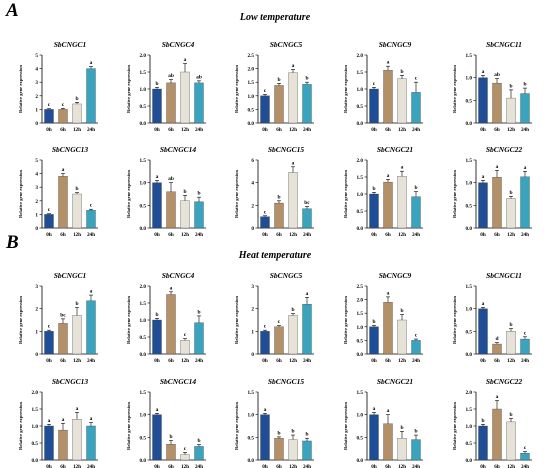 Image resolution: width=550 pixels, height=468 pixels. Describe the element at coordinates (178, 44) in the screenshot. I see `chart-title: SbCNGC4` at that location.